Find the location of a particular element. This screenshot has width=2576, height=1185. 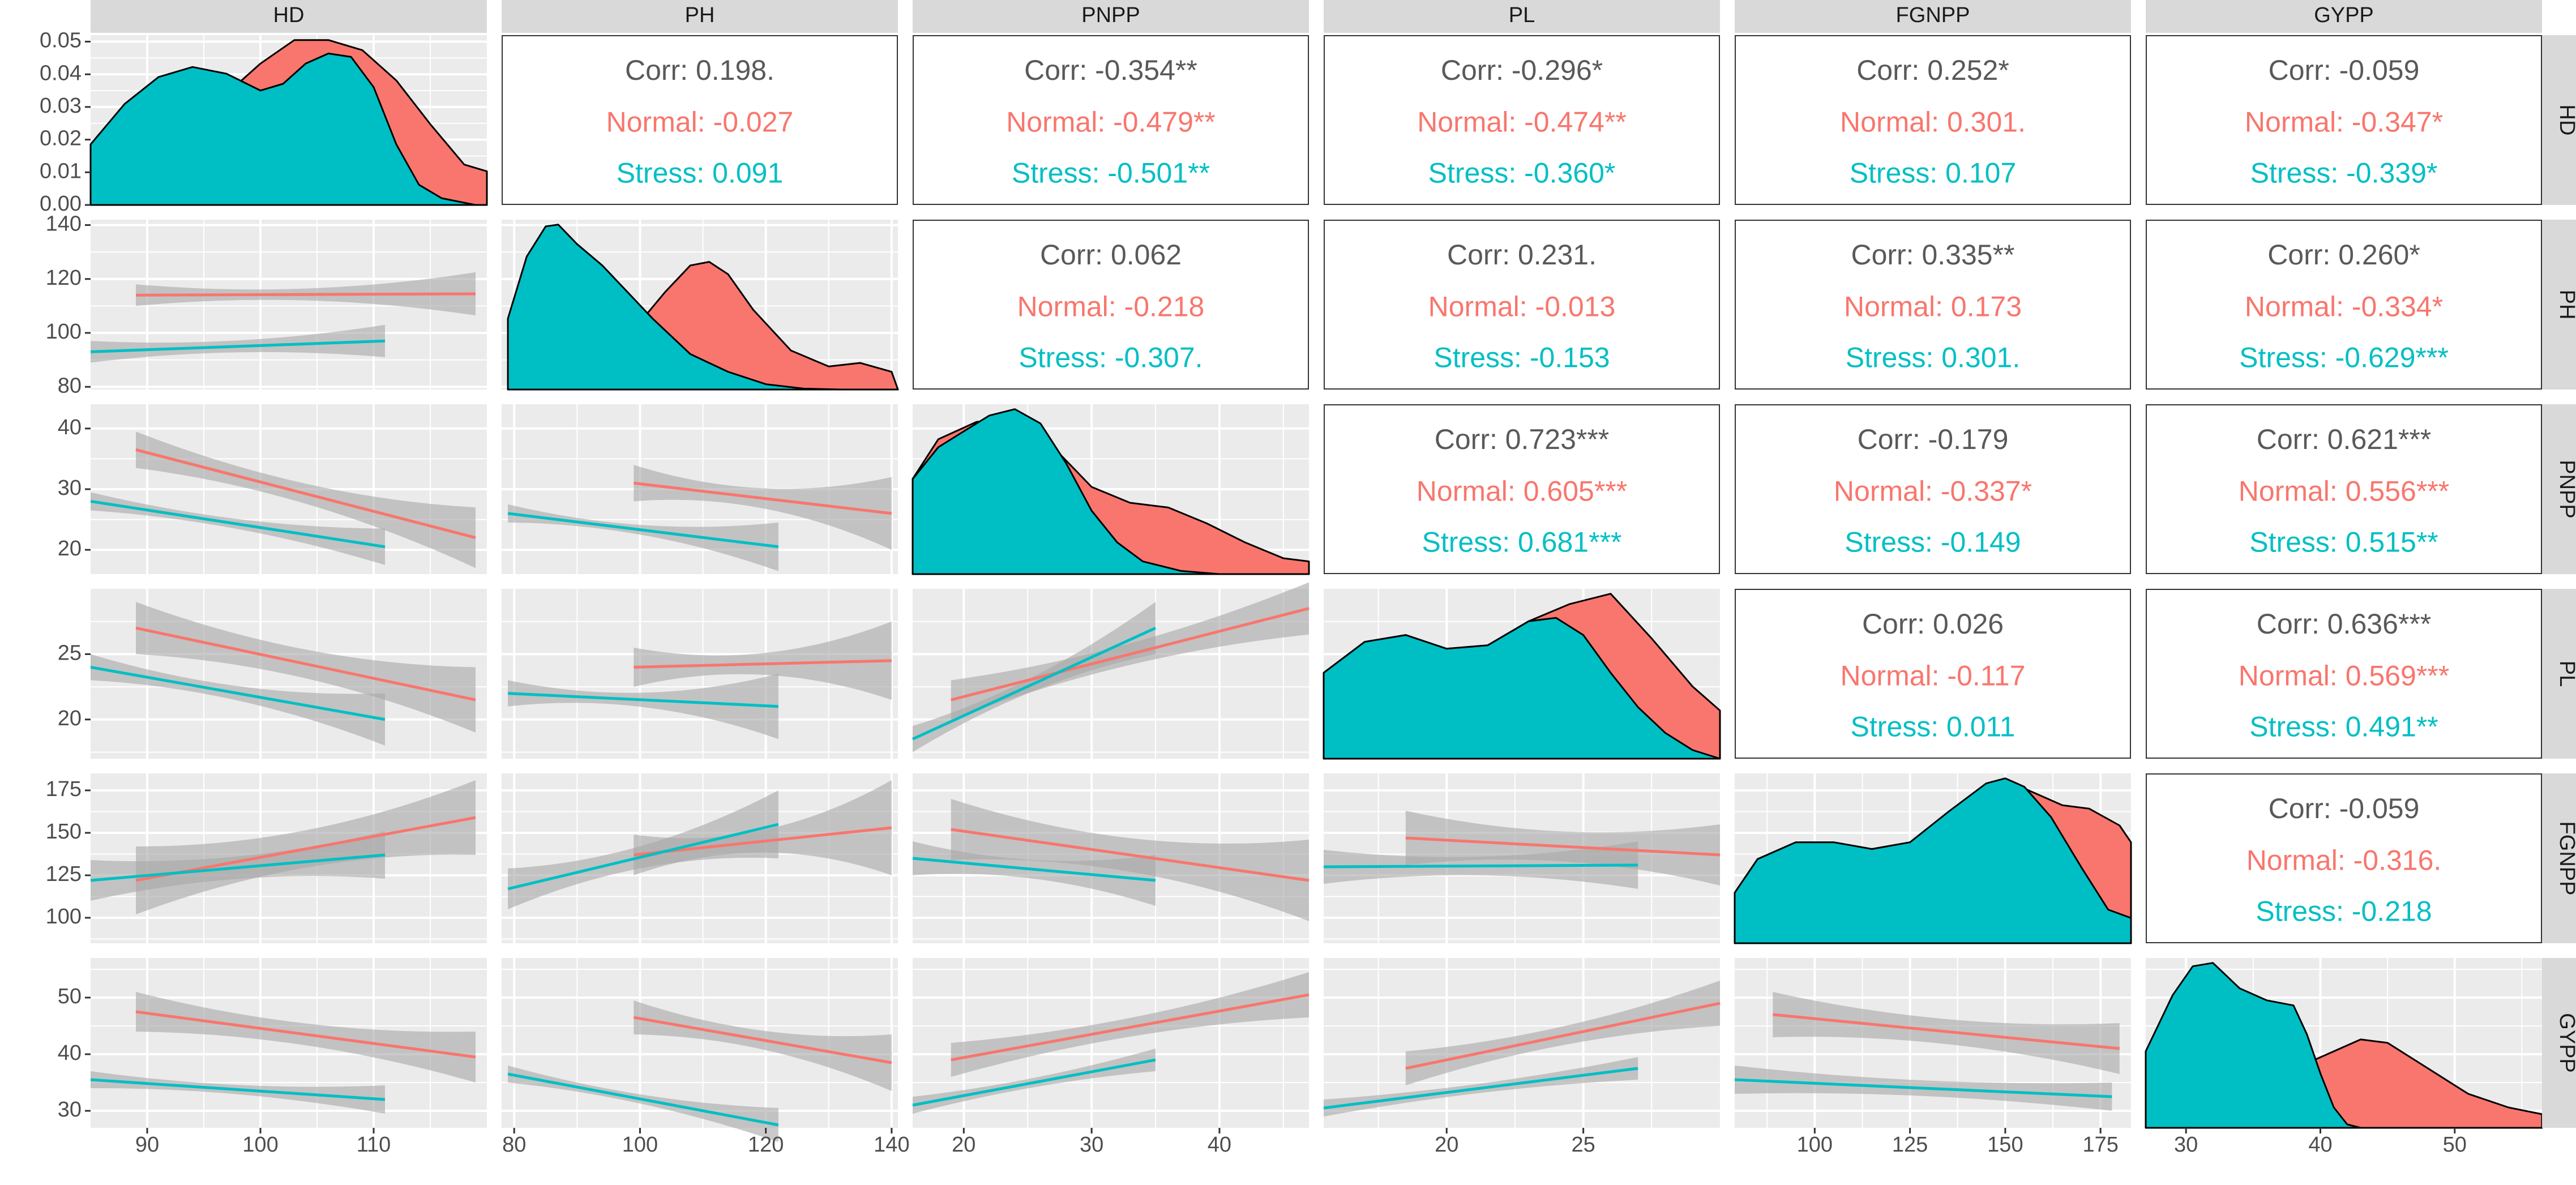

corr-label-corr: Corr: 0.335** is located at coordinates (1932, 255).